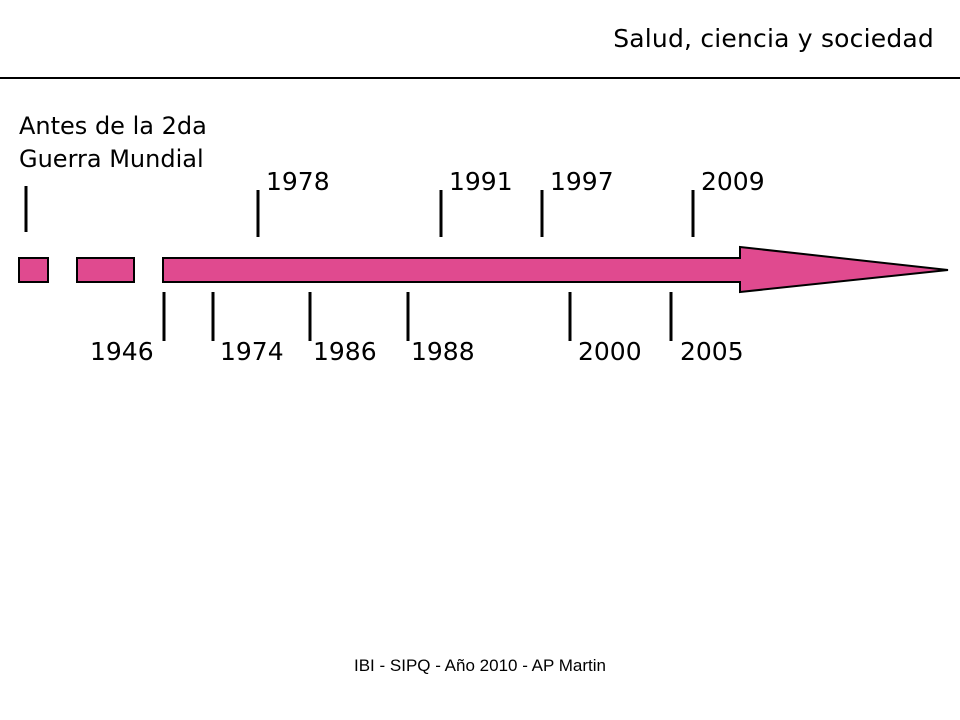 The image size is (960, 720). Describe the element at coordinates (345, 351) in the screenshot. I see `year-label-below-3: 1986` at that location.